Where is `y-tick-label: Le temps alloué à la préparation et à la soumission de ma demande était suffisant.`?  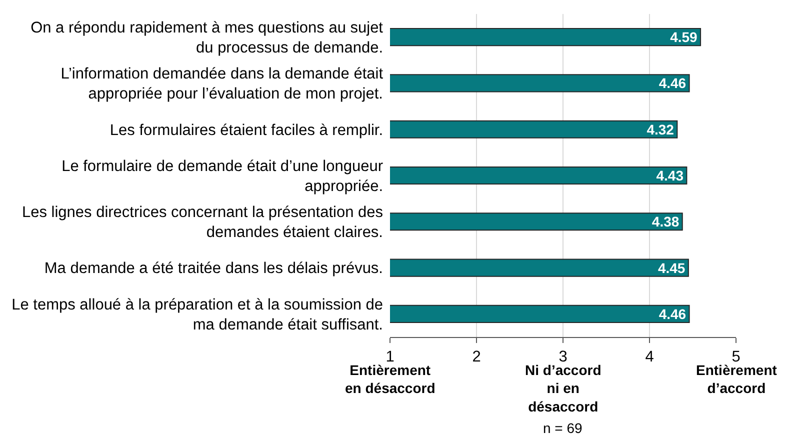 y-tick-label: Le temps alloué à la préparation et à la soumission de ma demande était suffisant. is located at coordinates (197, 315).